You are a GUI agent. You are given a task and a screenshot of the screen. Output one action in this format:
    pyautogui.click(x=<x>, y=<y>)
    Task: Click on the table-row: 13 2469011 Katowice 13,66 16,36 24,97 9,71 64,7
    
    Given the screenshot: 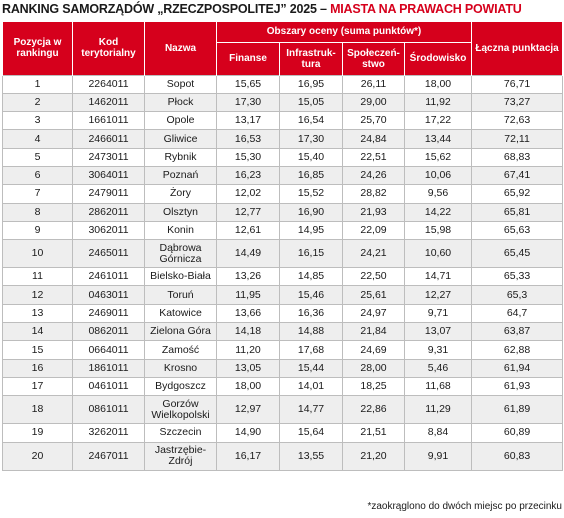 What is the action you would take?
    pyautogui.click(x=283, y=313)
    